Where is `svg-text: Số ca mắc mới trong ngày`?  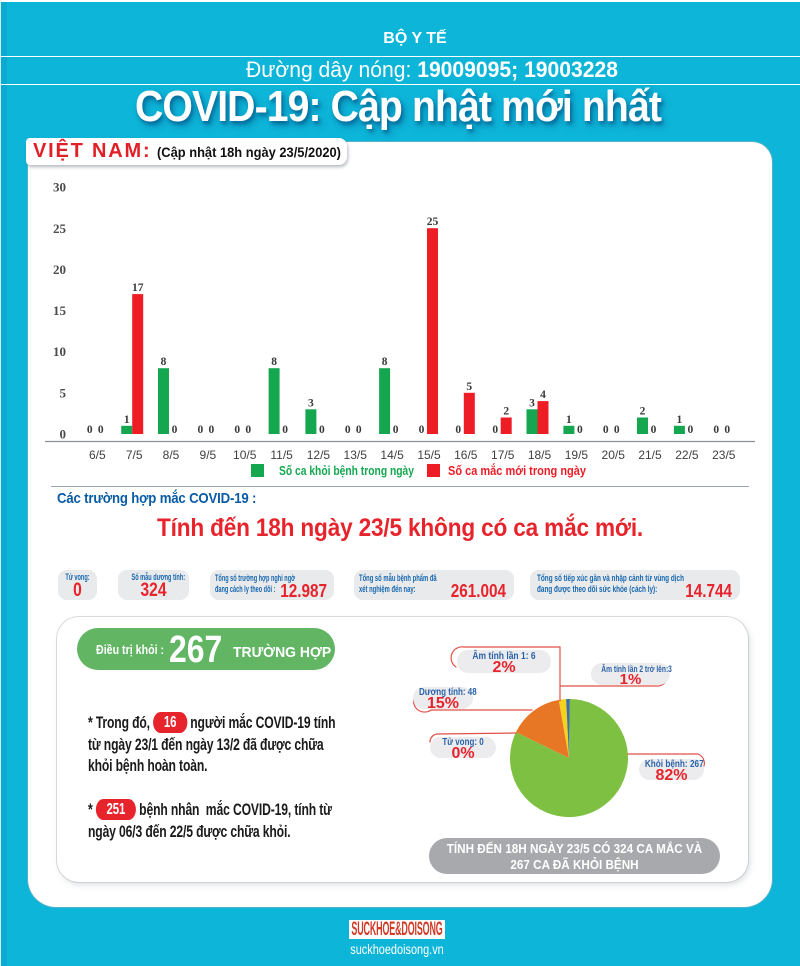 svg-text: Số ca mắc mới trong ngày is located at coordinates (517, 470).